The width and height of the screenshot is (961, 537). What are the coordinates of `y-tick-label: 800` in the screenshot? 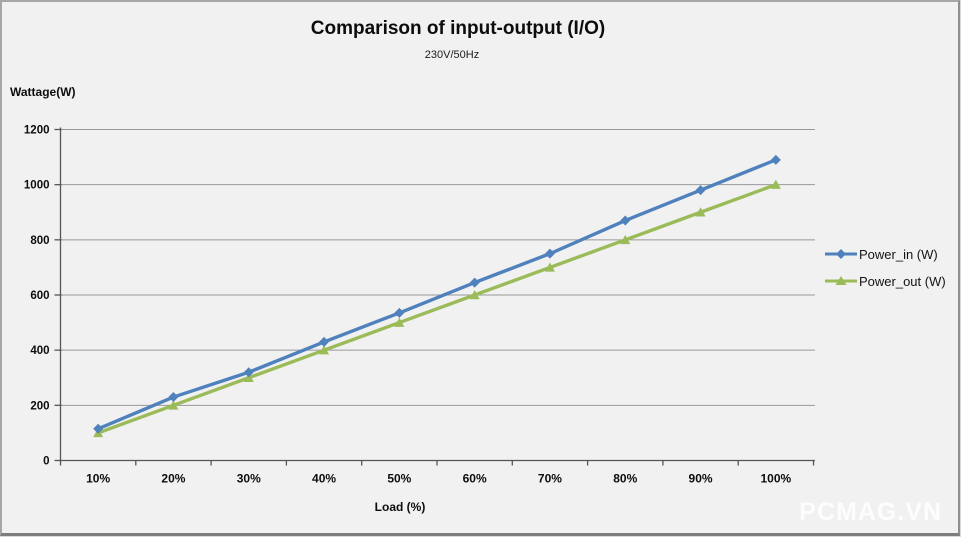 It's located at (39, 241).